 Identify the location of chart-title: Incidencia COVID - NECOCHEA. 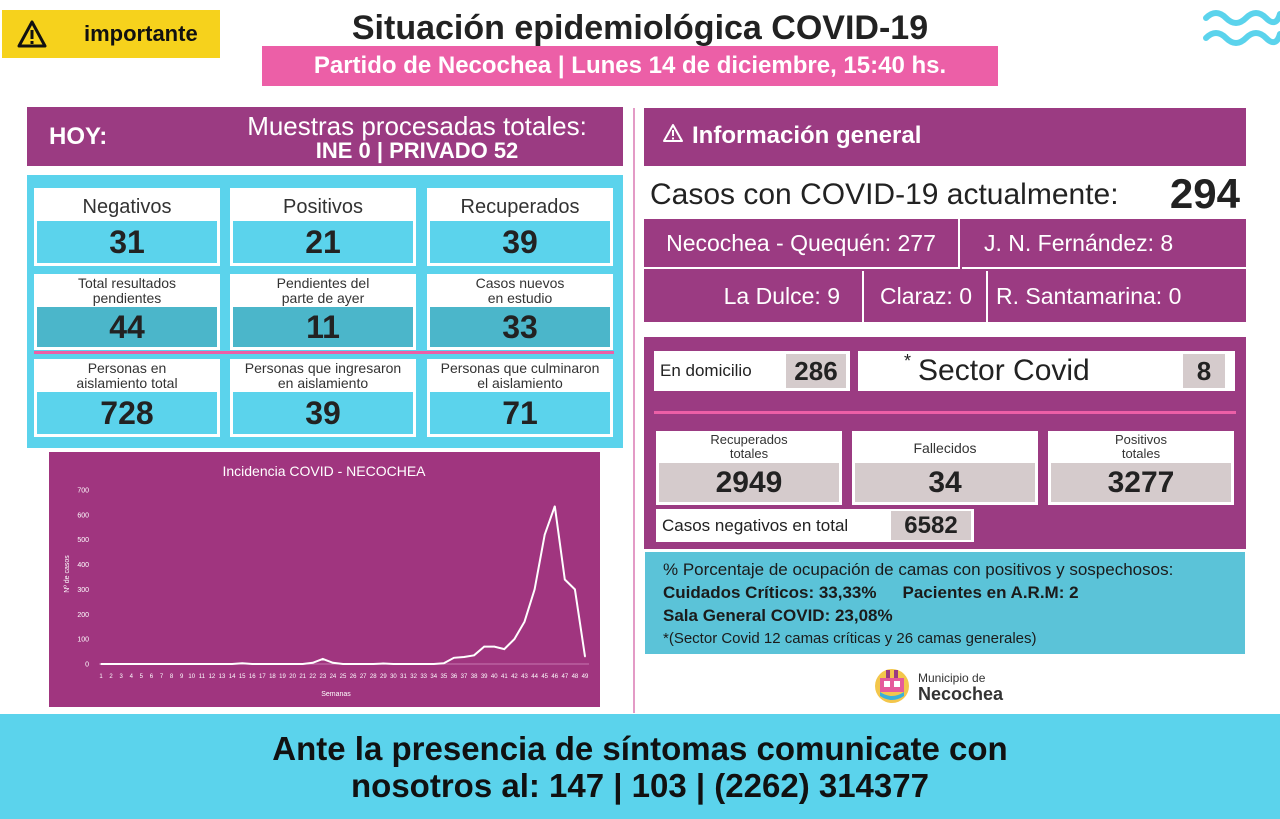
(324, 471).